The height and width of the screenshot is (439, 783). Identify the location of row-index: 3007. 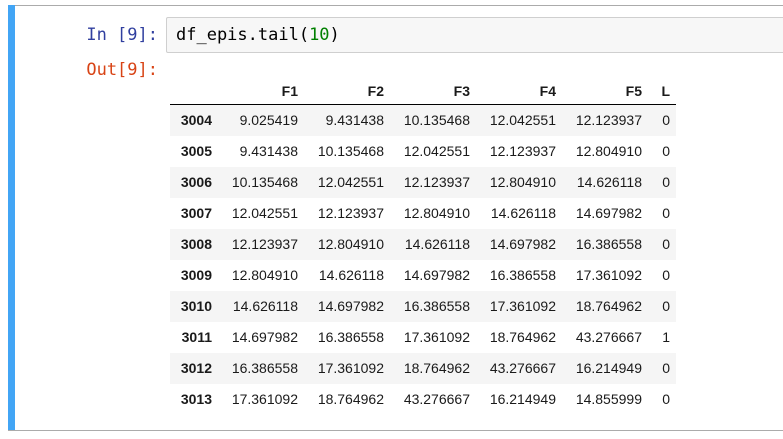
(196, 213).